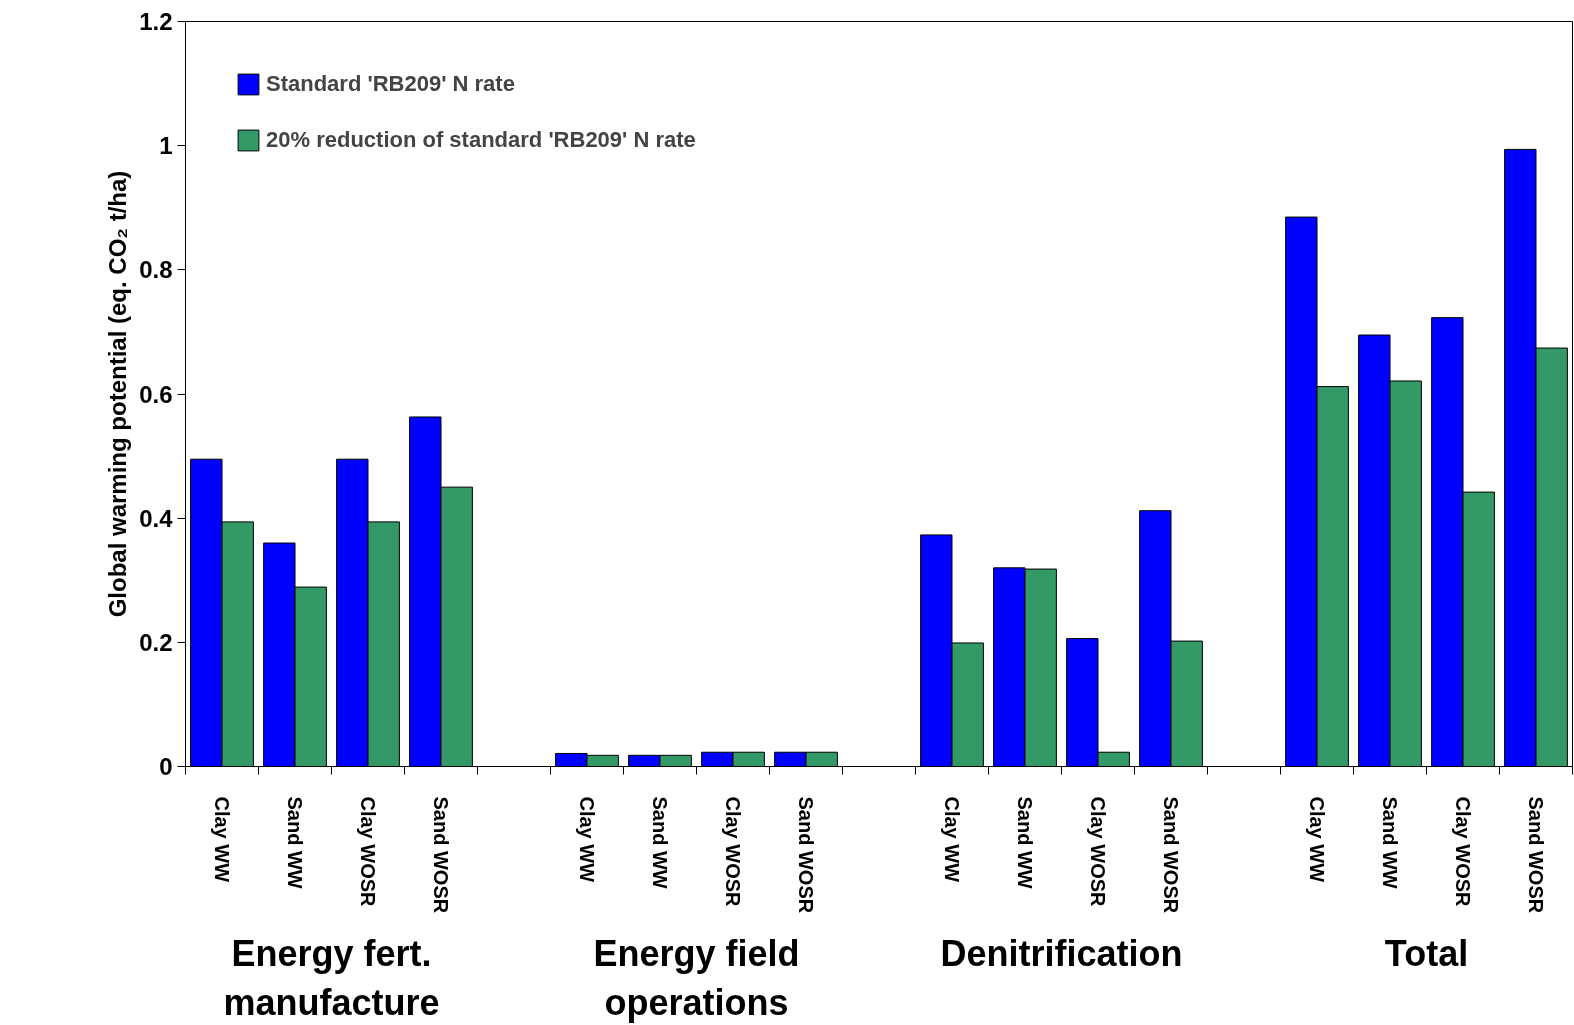 The height and width of the screenshot is (1025, 1574). I want to click on legend-label: Standard 'RB209' N rate, so click(390, 84).